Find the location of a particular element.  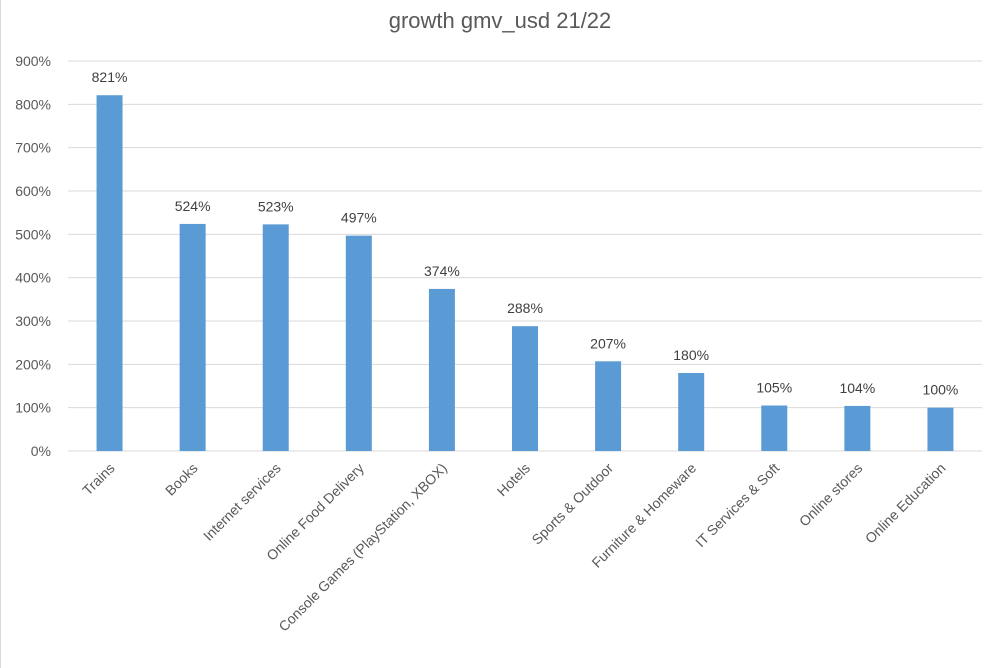

y-tick-label: 400% is located at coordinates (33, 278).